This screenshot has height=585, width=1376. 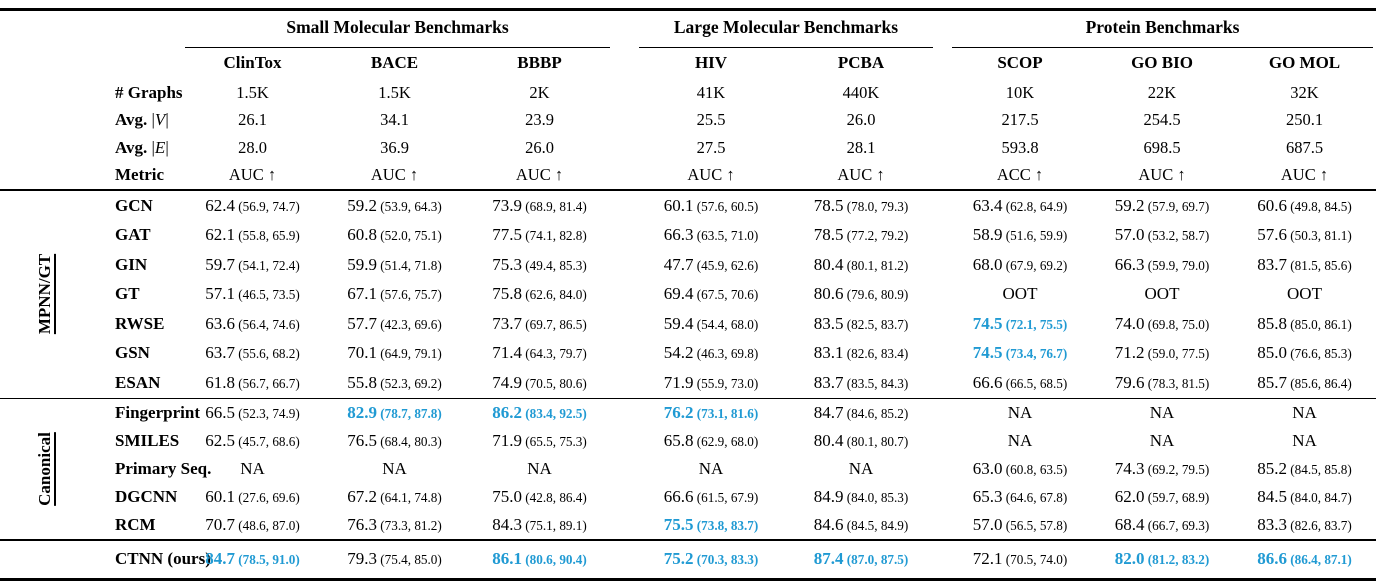 What do you see at coordinates (394, 92) in the screenshot?
I see `meta-value: 1.5K` at bounding box center [394, 92].